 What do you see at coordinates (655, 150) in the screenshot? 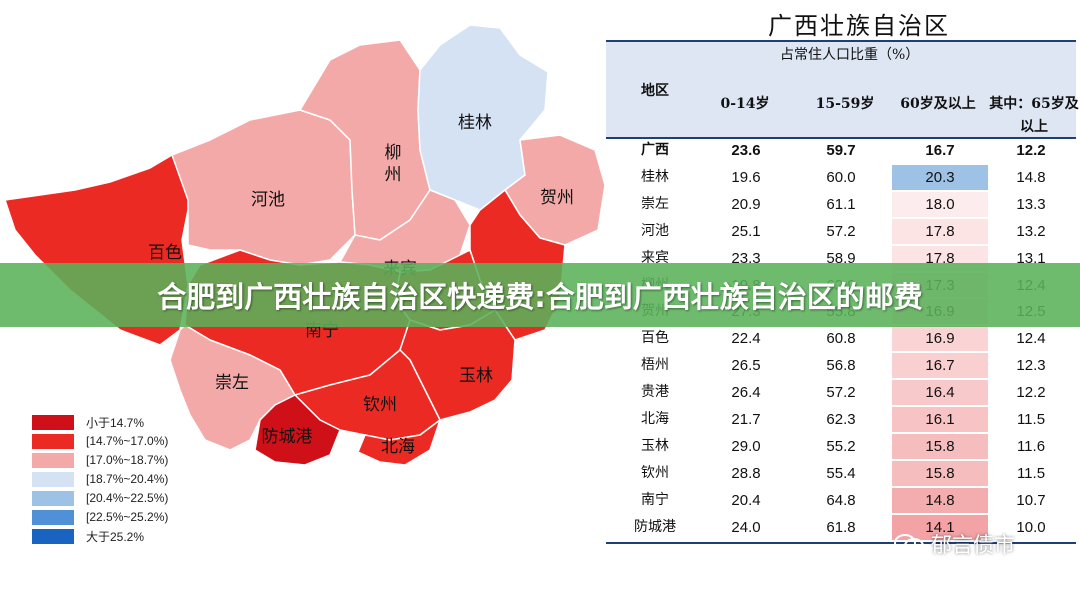
I see `cell-region: 广西` at bounding box center [655, 150].